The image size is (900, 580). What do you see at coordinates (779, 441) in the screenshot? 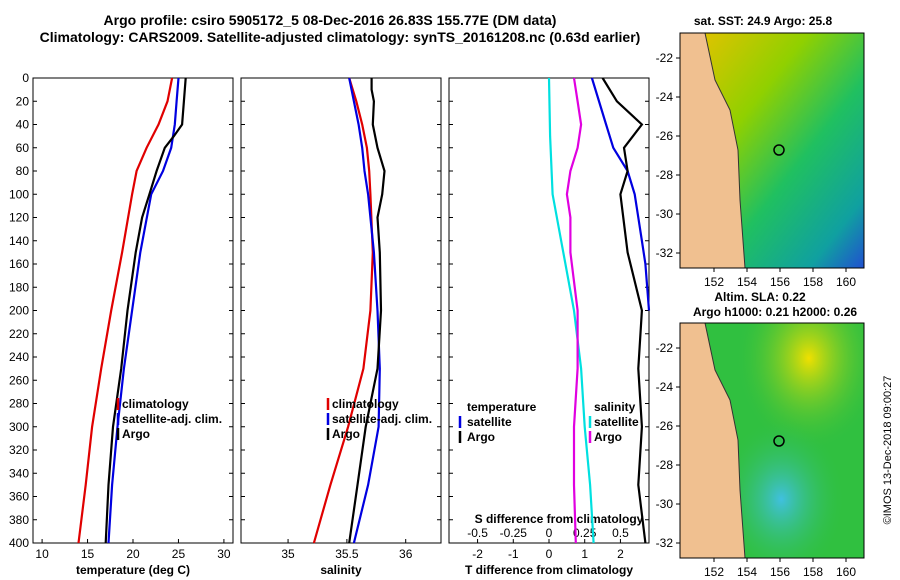
I see `sla-argo-location` at bounding box center [779, 441].